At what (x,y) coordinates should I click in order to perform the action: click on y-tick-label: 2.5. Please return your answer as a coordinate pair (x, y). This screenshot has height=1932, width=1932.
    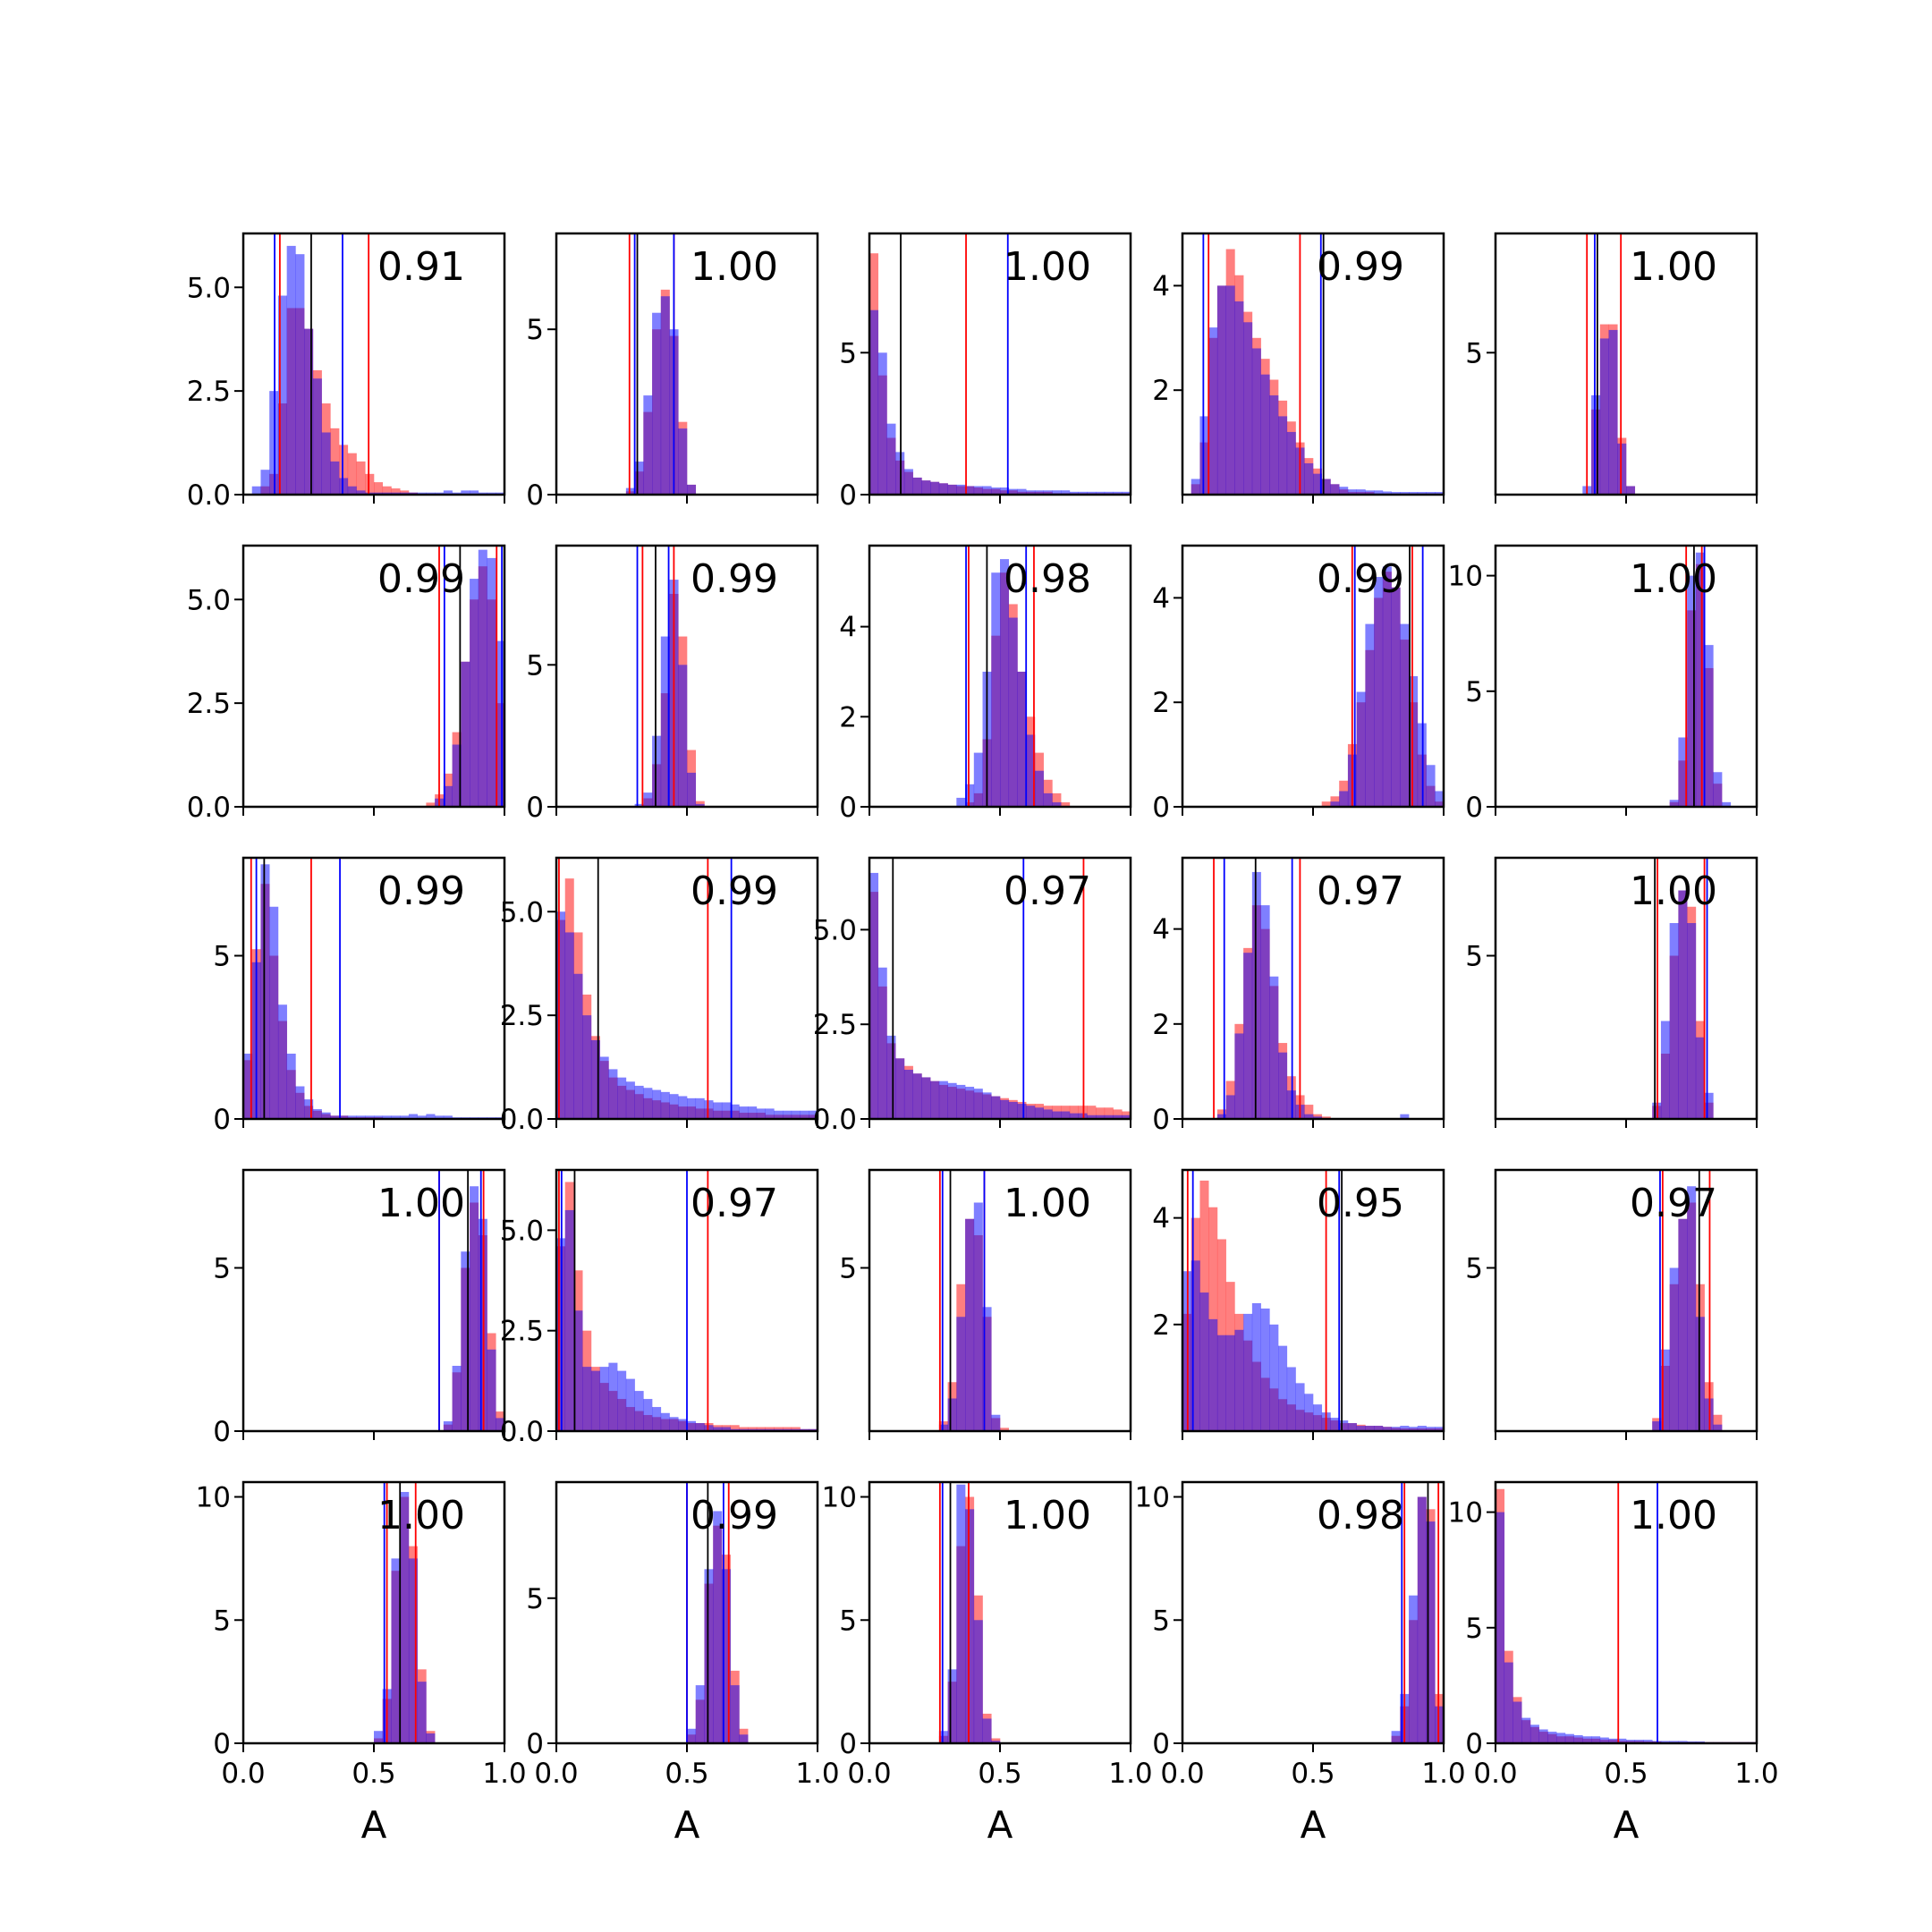
    Looking at the image, I should click on (522, 1016).